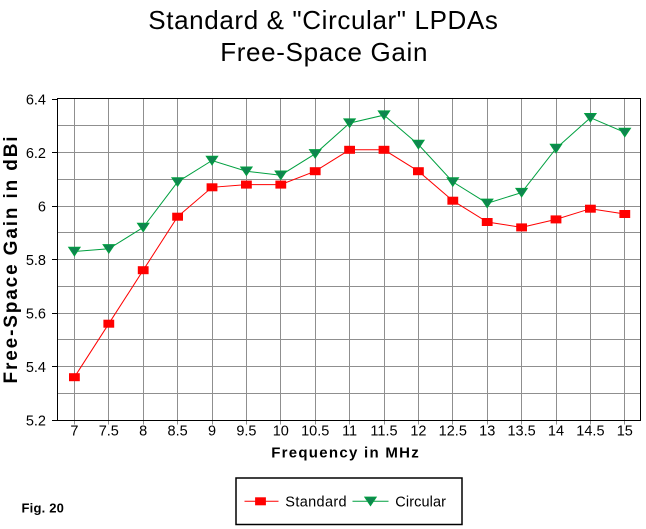  Describe the element at coordinates (590, 431) in the screenshot. I see `svg-text: 14.5` at that location.